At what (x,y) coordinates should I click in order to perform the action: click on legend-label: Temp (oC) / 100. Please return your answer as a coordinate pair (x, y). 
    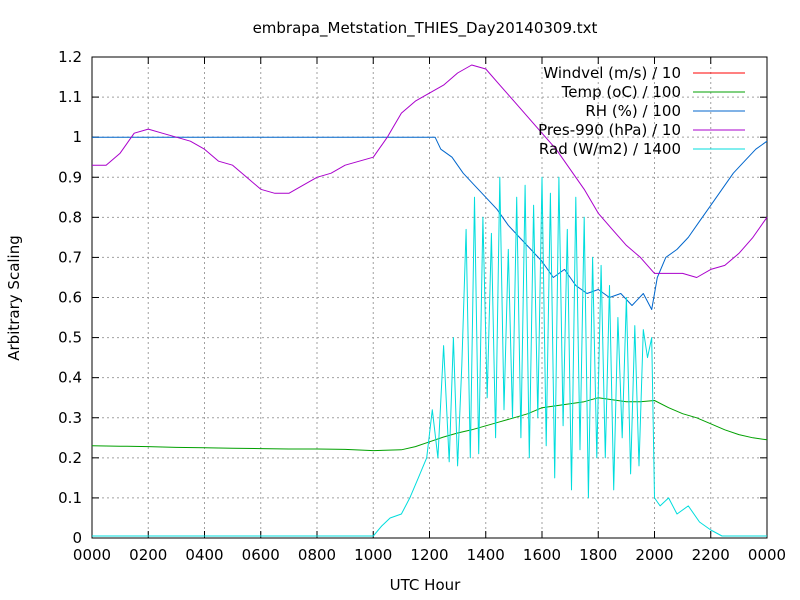
    Looking at the image, I should click on (621, 92).